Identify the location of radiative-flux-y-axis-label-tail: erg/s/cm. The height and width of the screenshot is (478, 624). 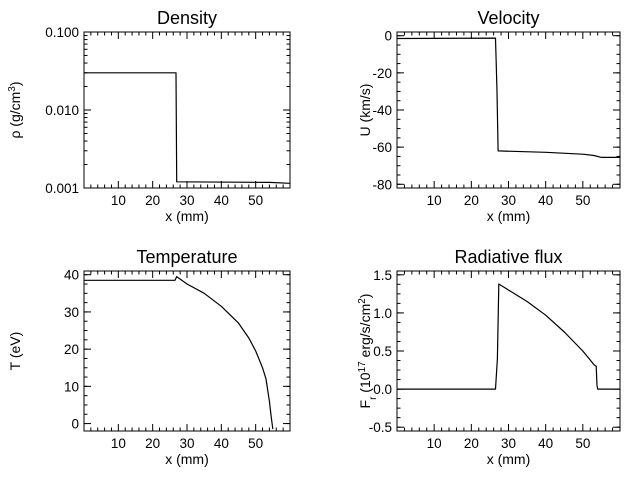
(365, 333).